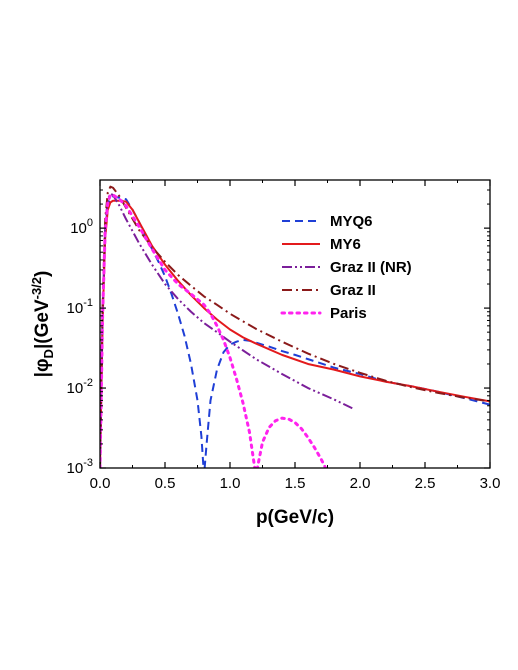 Image resolution: width=518 pixels, height=670 pixels. What do you see at coordinates (80, 387) in the screenshot?
I see `y-tick-label: 10⁻²` at bounding box center [80, 387].